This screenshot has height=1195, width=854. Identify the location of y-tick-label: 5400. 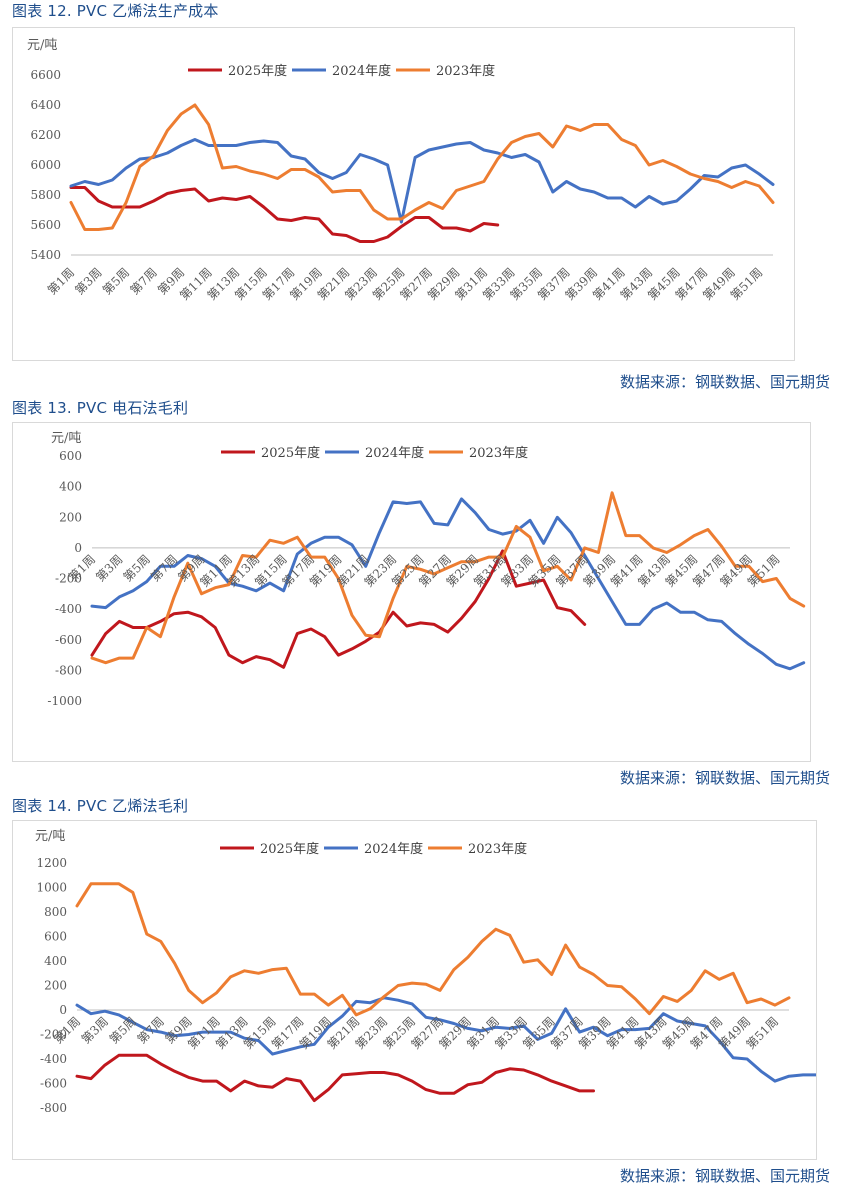
(45, 255).